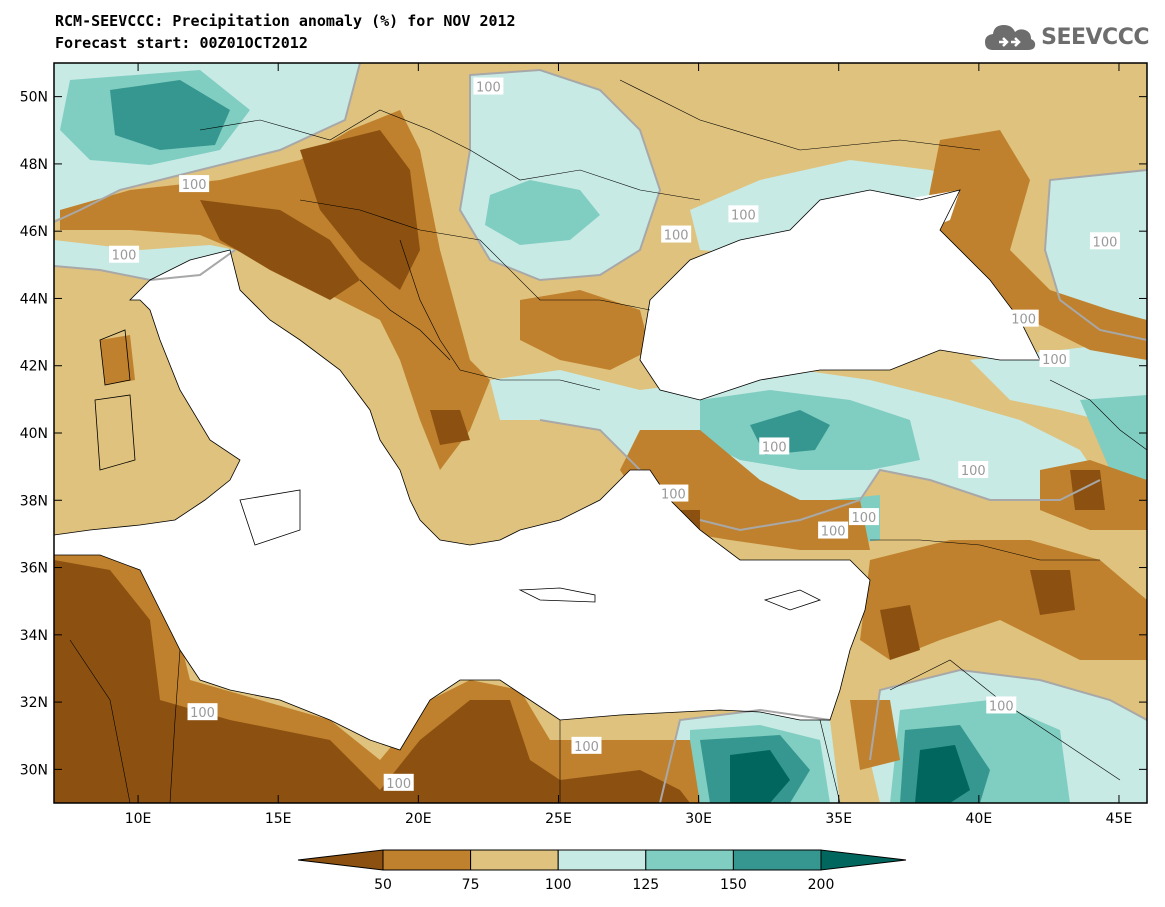  I want to click on lat-tick-label: 50N, so click(34, 98).